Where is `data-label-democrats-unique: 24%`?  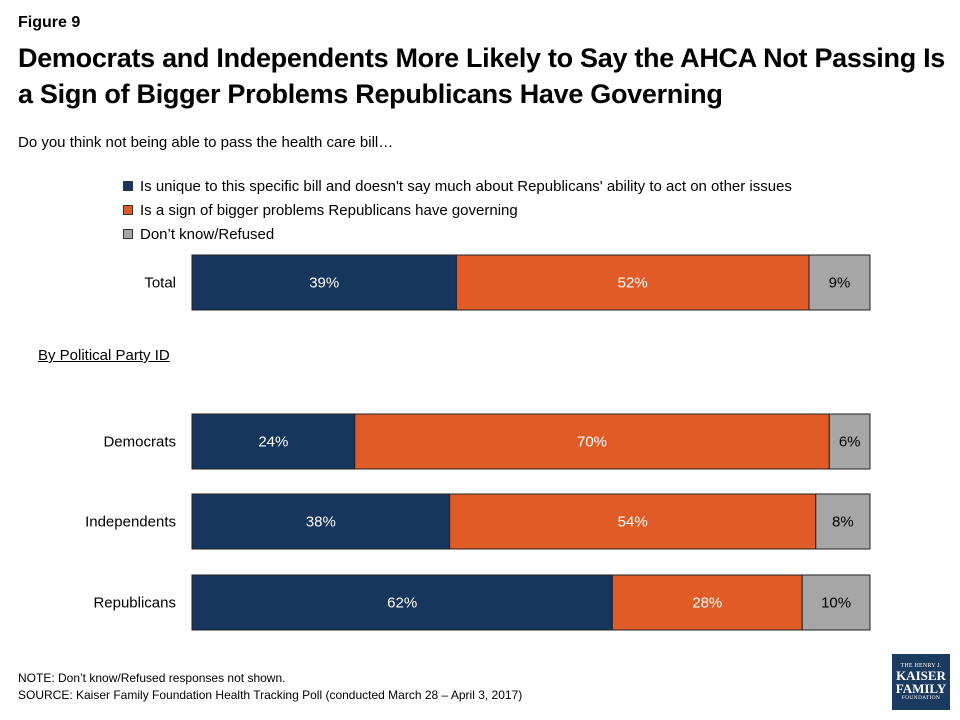 data-label-democrats-unique: 24% is located at coordinates (273, 442).